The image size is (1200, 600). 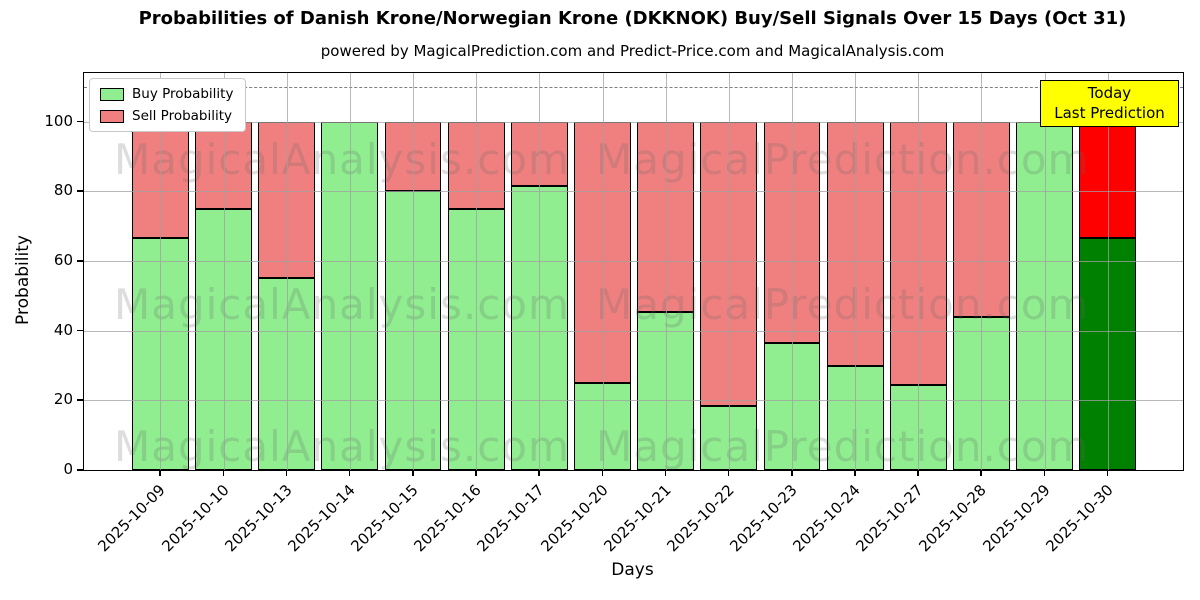 I want to click on y-tick-label: 40, so click(x=63, y=329).